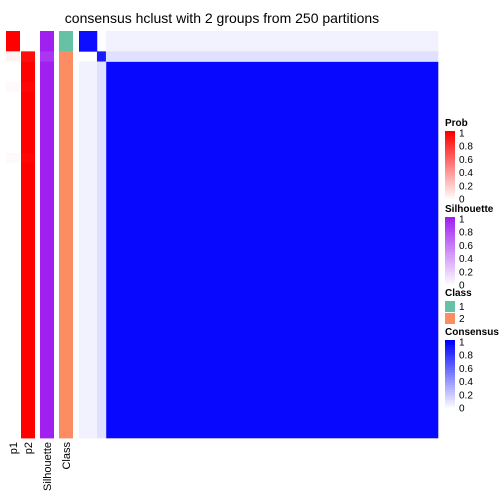 The height and width of the screenshot is (504, 504). I want to click on legend-swatch, so click(450, 306).